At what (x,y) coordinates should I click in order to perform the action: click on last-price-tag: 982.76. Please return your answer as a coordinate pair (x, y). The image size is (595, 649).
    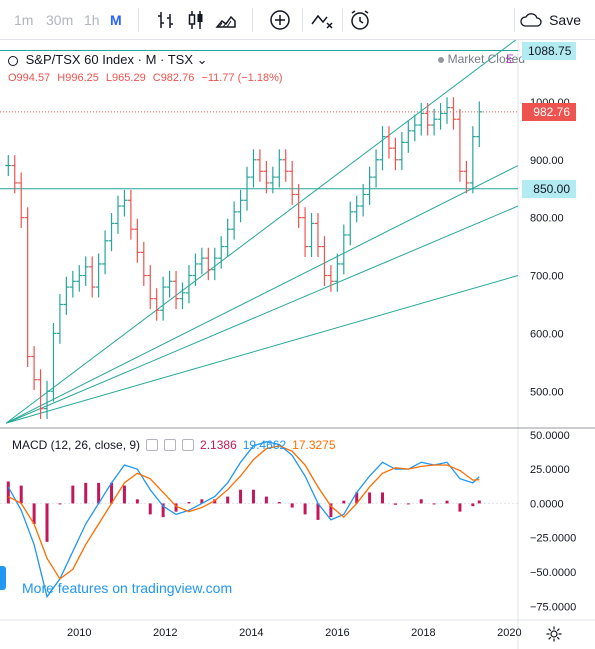
    Looking at the image, I should click on (549, 111).